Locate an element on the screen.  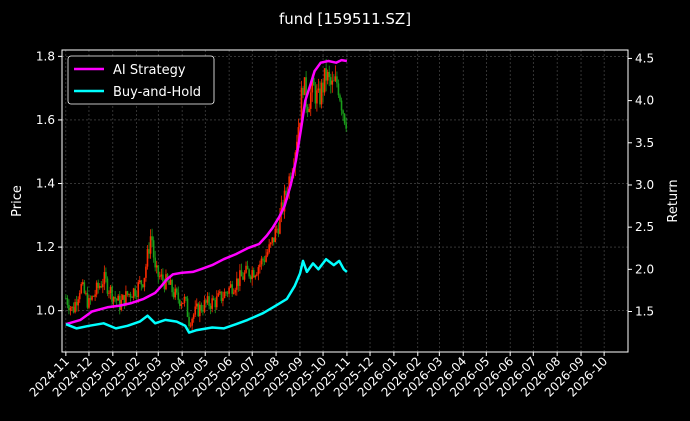
y-right-tick-label: 1.5 is located at coordinates (644, 312).